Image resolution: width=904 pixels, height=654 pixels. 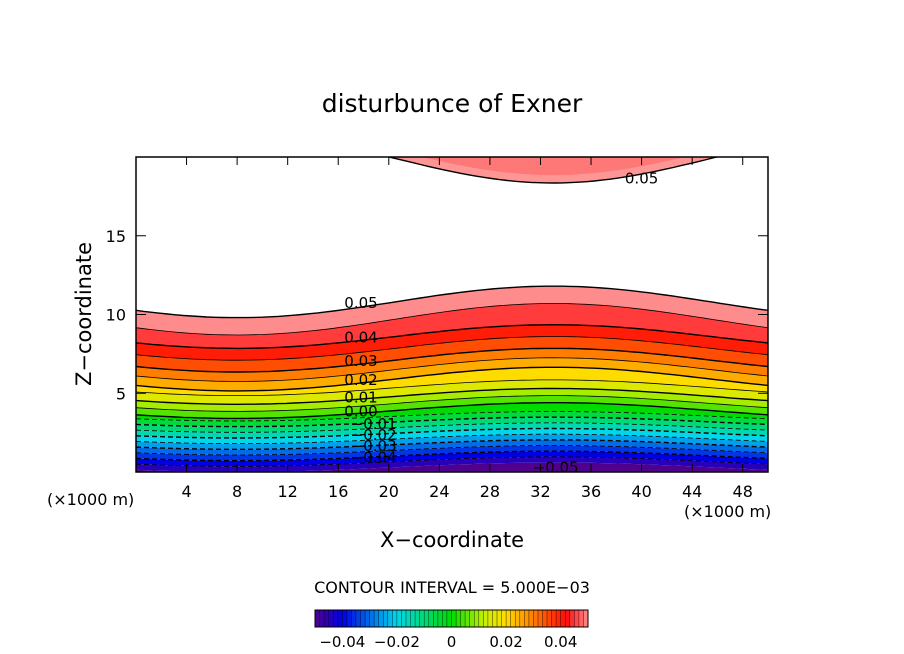 I want to click on x-tick-label: 40, so click(x=641, y=491).